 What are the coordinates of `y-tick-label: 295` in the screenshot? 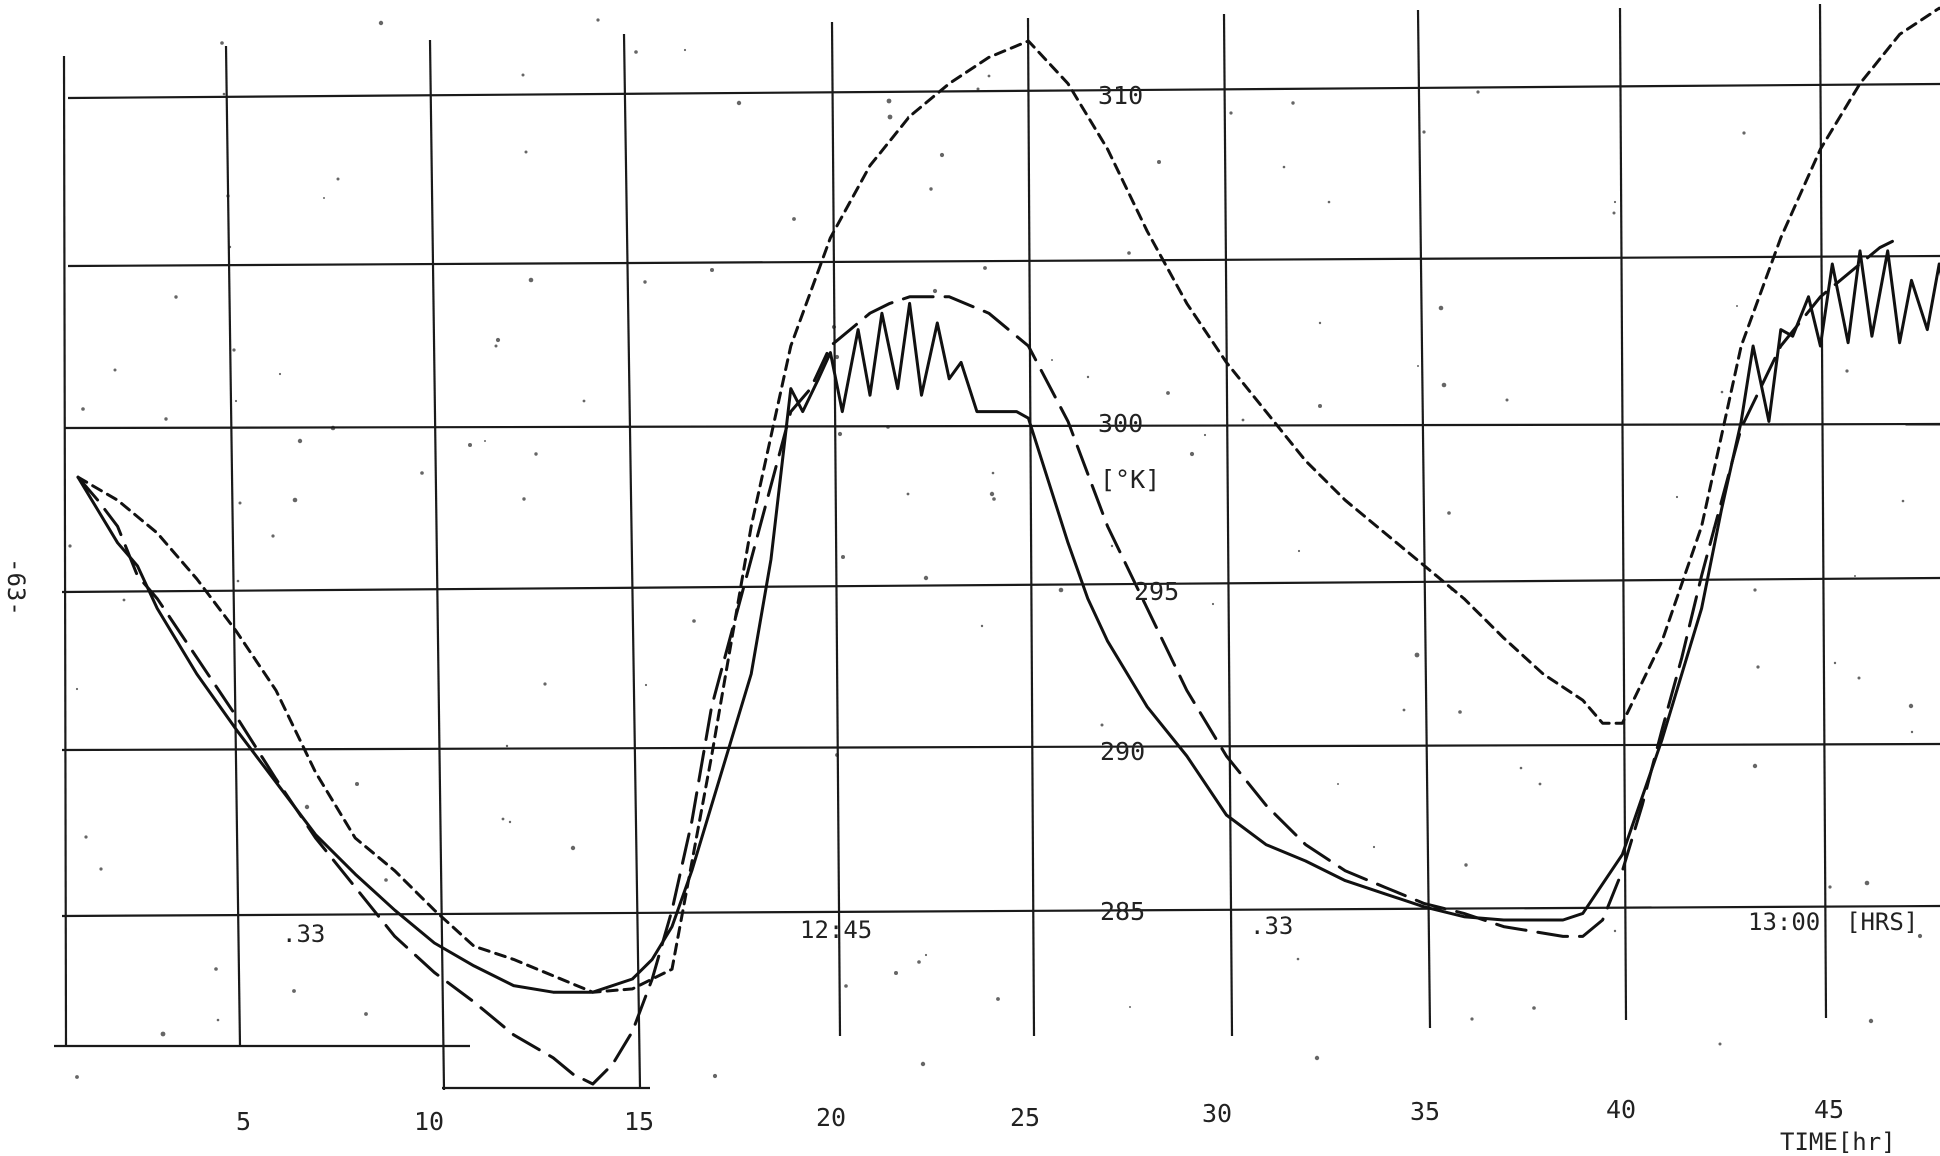 It's located at (1156, 591).